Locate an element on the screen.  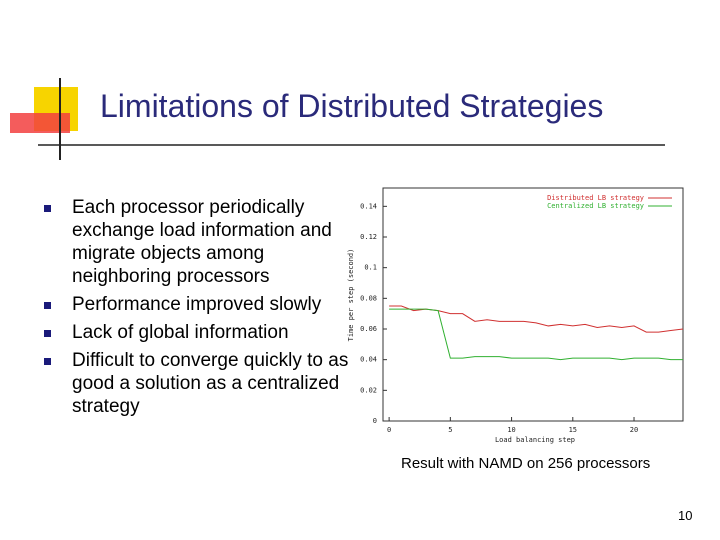
x-tick-label: 0 is located at coordinates (389, 430).